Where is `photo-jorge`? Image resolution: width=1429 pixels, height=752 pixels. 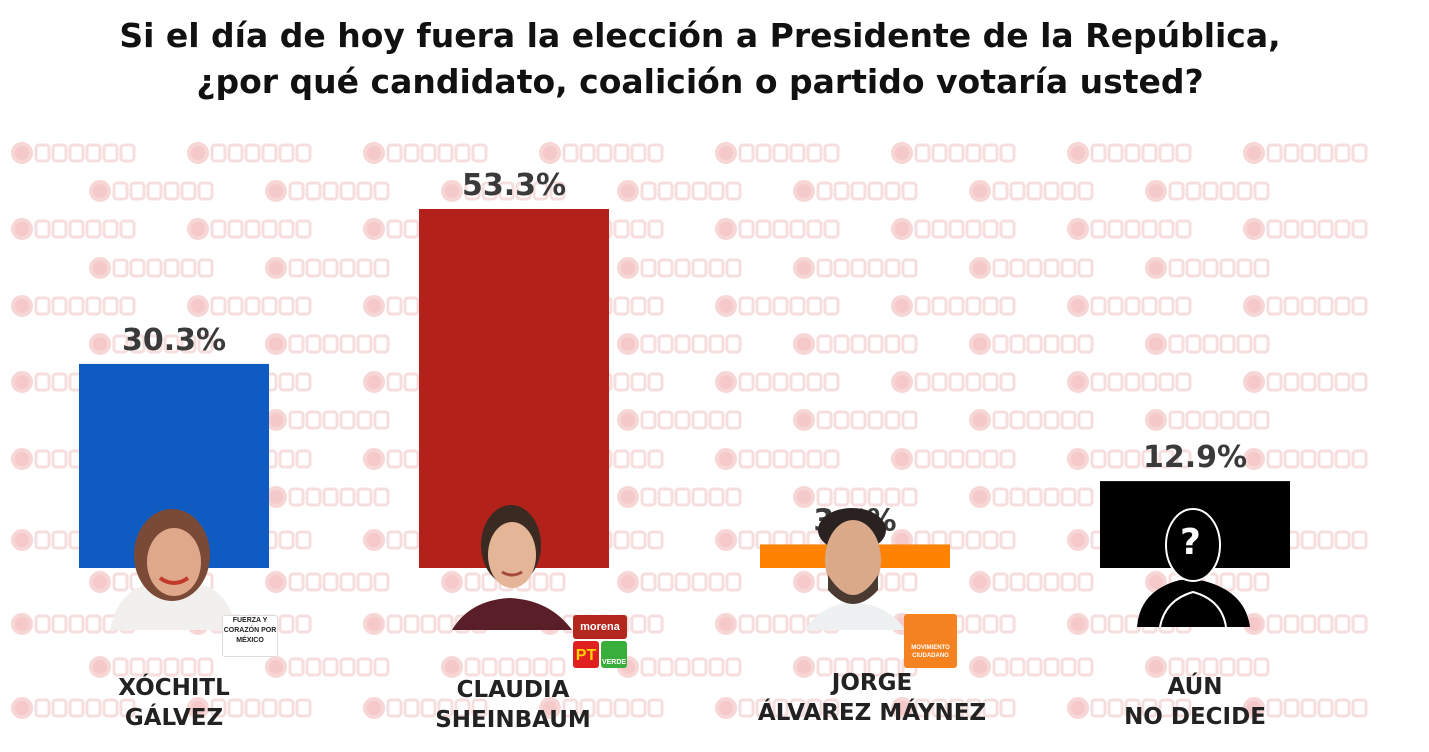 photo-jorge is located at coordinates (855, 569).